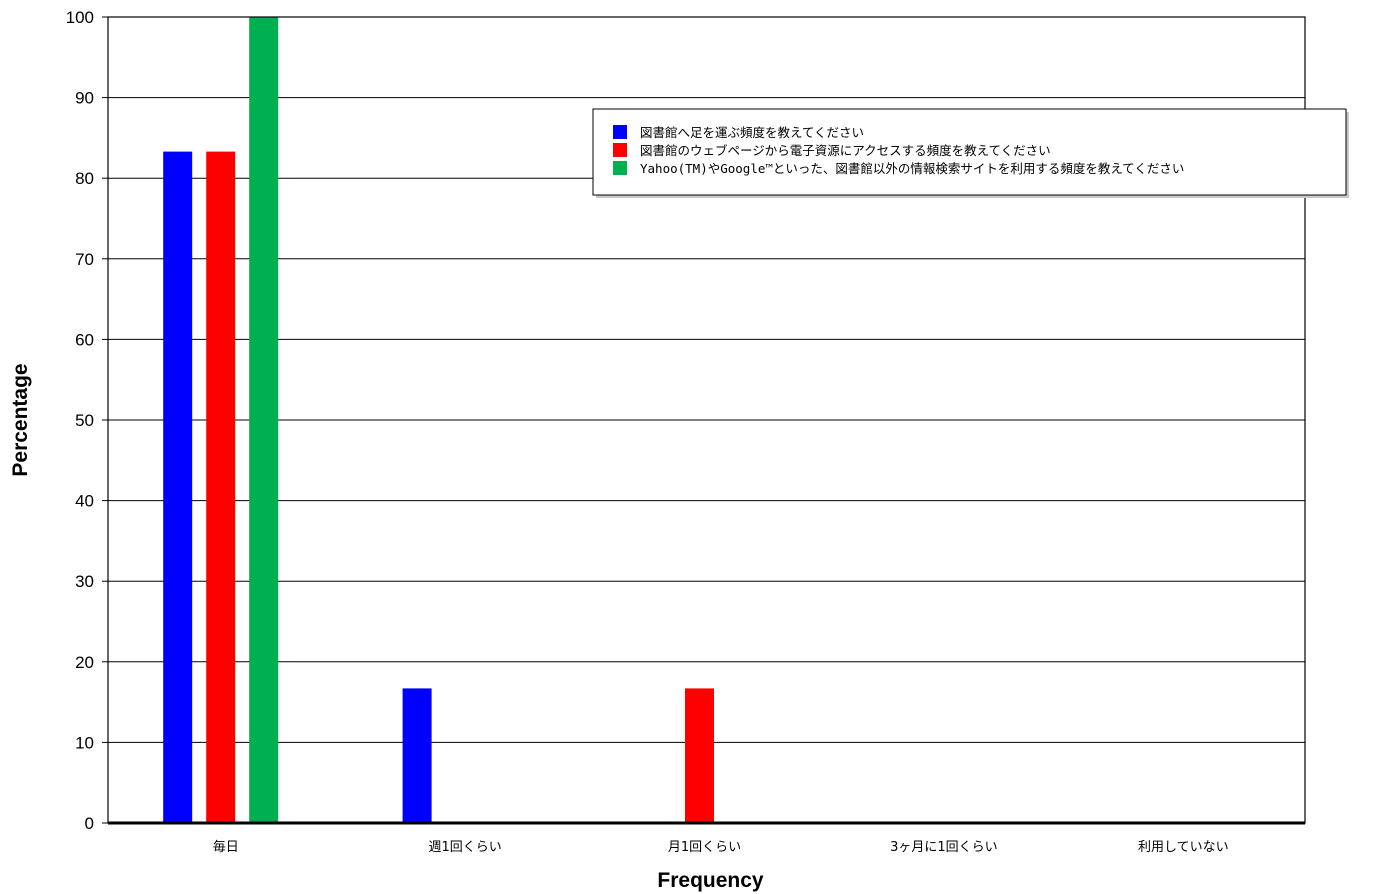  Describe the element at coordinates (704, 847) in the screenshot. I see `x-tick-label: 月1回くらい` at that location.